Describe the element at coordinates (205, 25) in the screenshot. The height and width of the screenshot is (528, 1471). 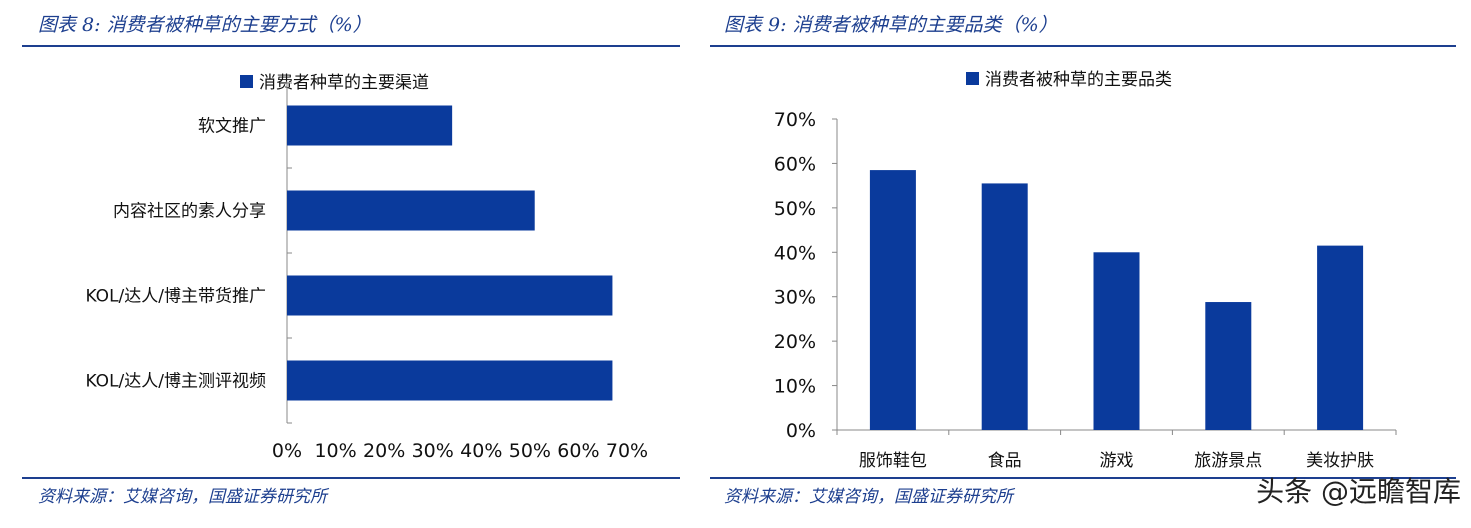
I see `figure-8-title: 图表 8: 消费者被种草的主要方式（%）` at that location.